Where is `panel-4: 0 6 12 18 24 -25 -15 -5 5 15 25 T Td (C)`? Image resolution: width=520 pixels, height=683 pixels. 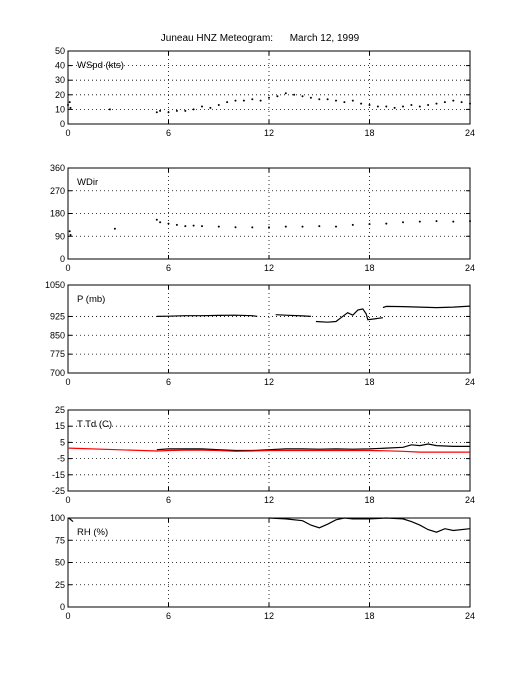 panel-4: 0 6 12 18 24 -25 -15 -5 5 15 25 T Td (C) is located at coordinates (263, 455).